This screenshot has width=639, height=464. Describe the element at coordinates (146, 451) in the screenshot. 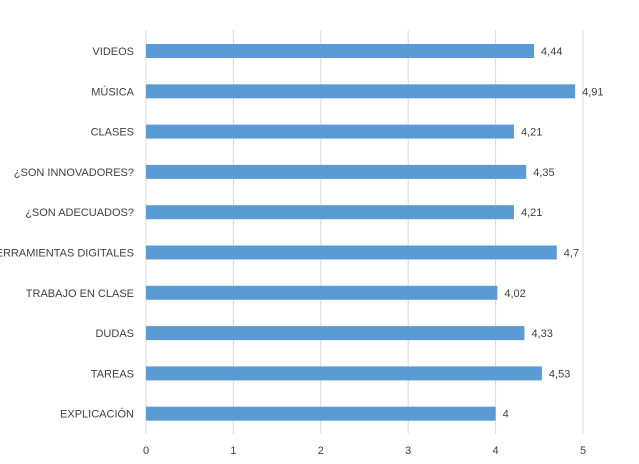

I see `x-tick-label: 0` at that location.